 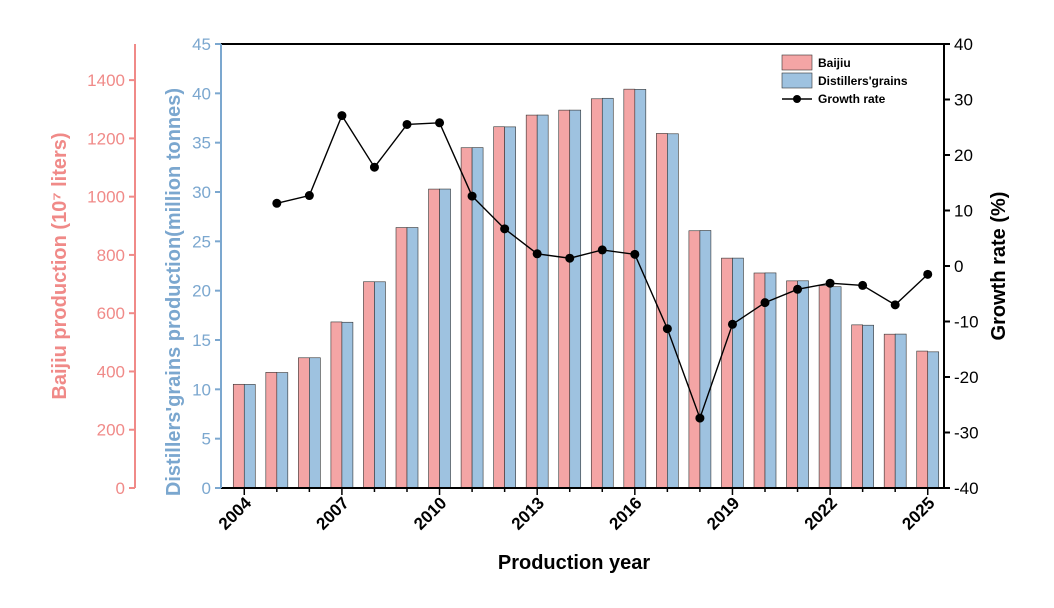 I want to click on bar-distillers-grains-2007, so click(x=347, y=405).